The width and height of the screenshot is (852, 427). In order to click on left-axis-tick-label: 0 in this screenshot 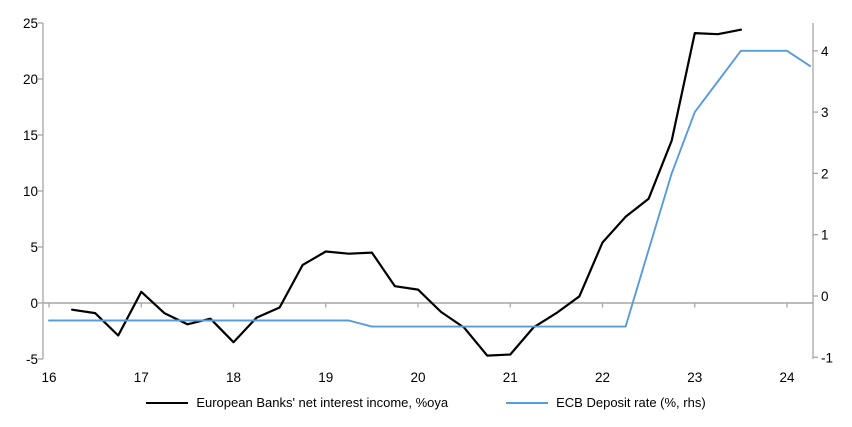, I will do `click(34, 303)`.